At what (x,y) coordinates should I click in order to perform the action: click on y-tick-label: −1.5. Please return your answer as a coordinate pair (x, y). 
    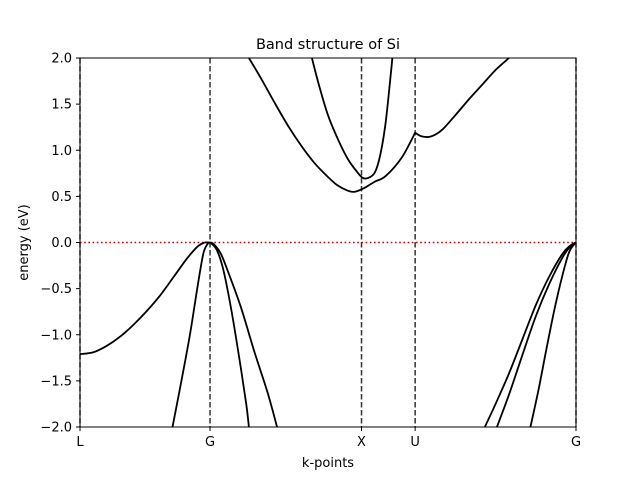
    Looking at the image, I should click on (56, 381).